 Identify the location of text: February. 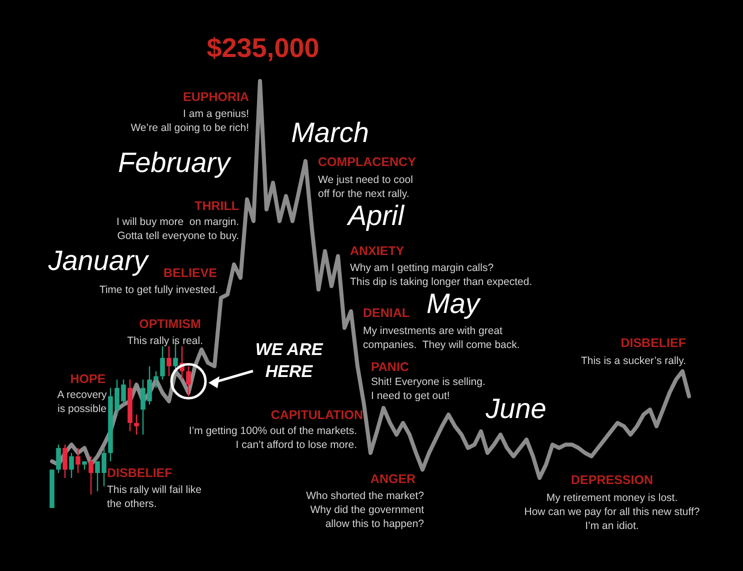
(175, 162).